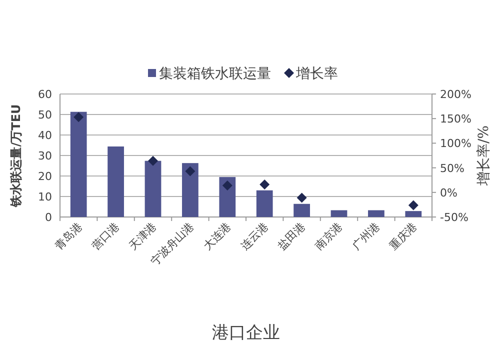  Describe the element at coordinates (329, 236) in the screenshot. I see `x-tick-label: 南京港` at that location.